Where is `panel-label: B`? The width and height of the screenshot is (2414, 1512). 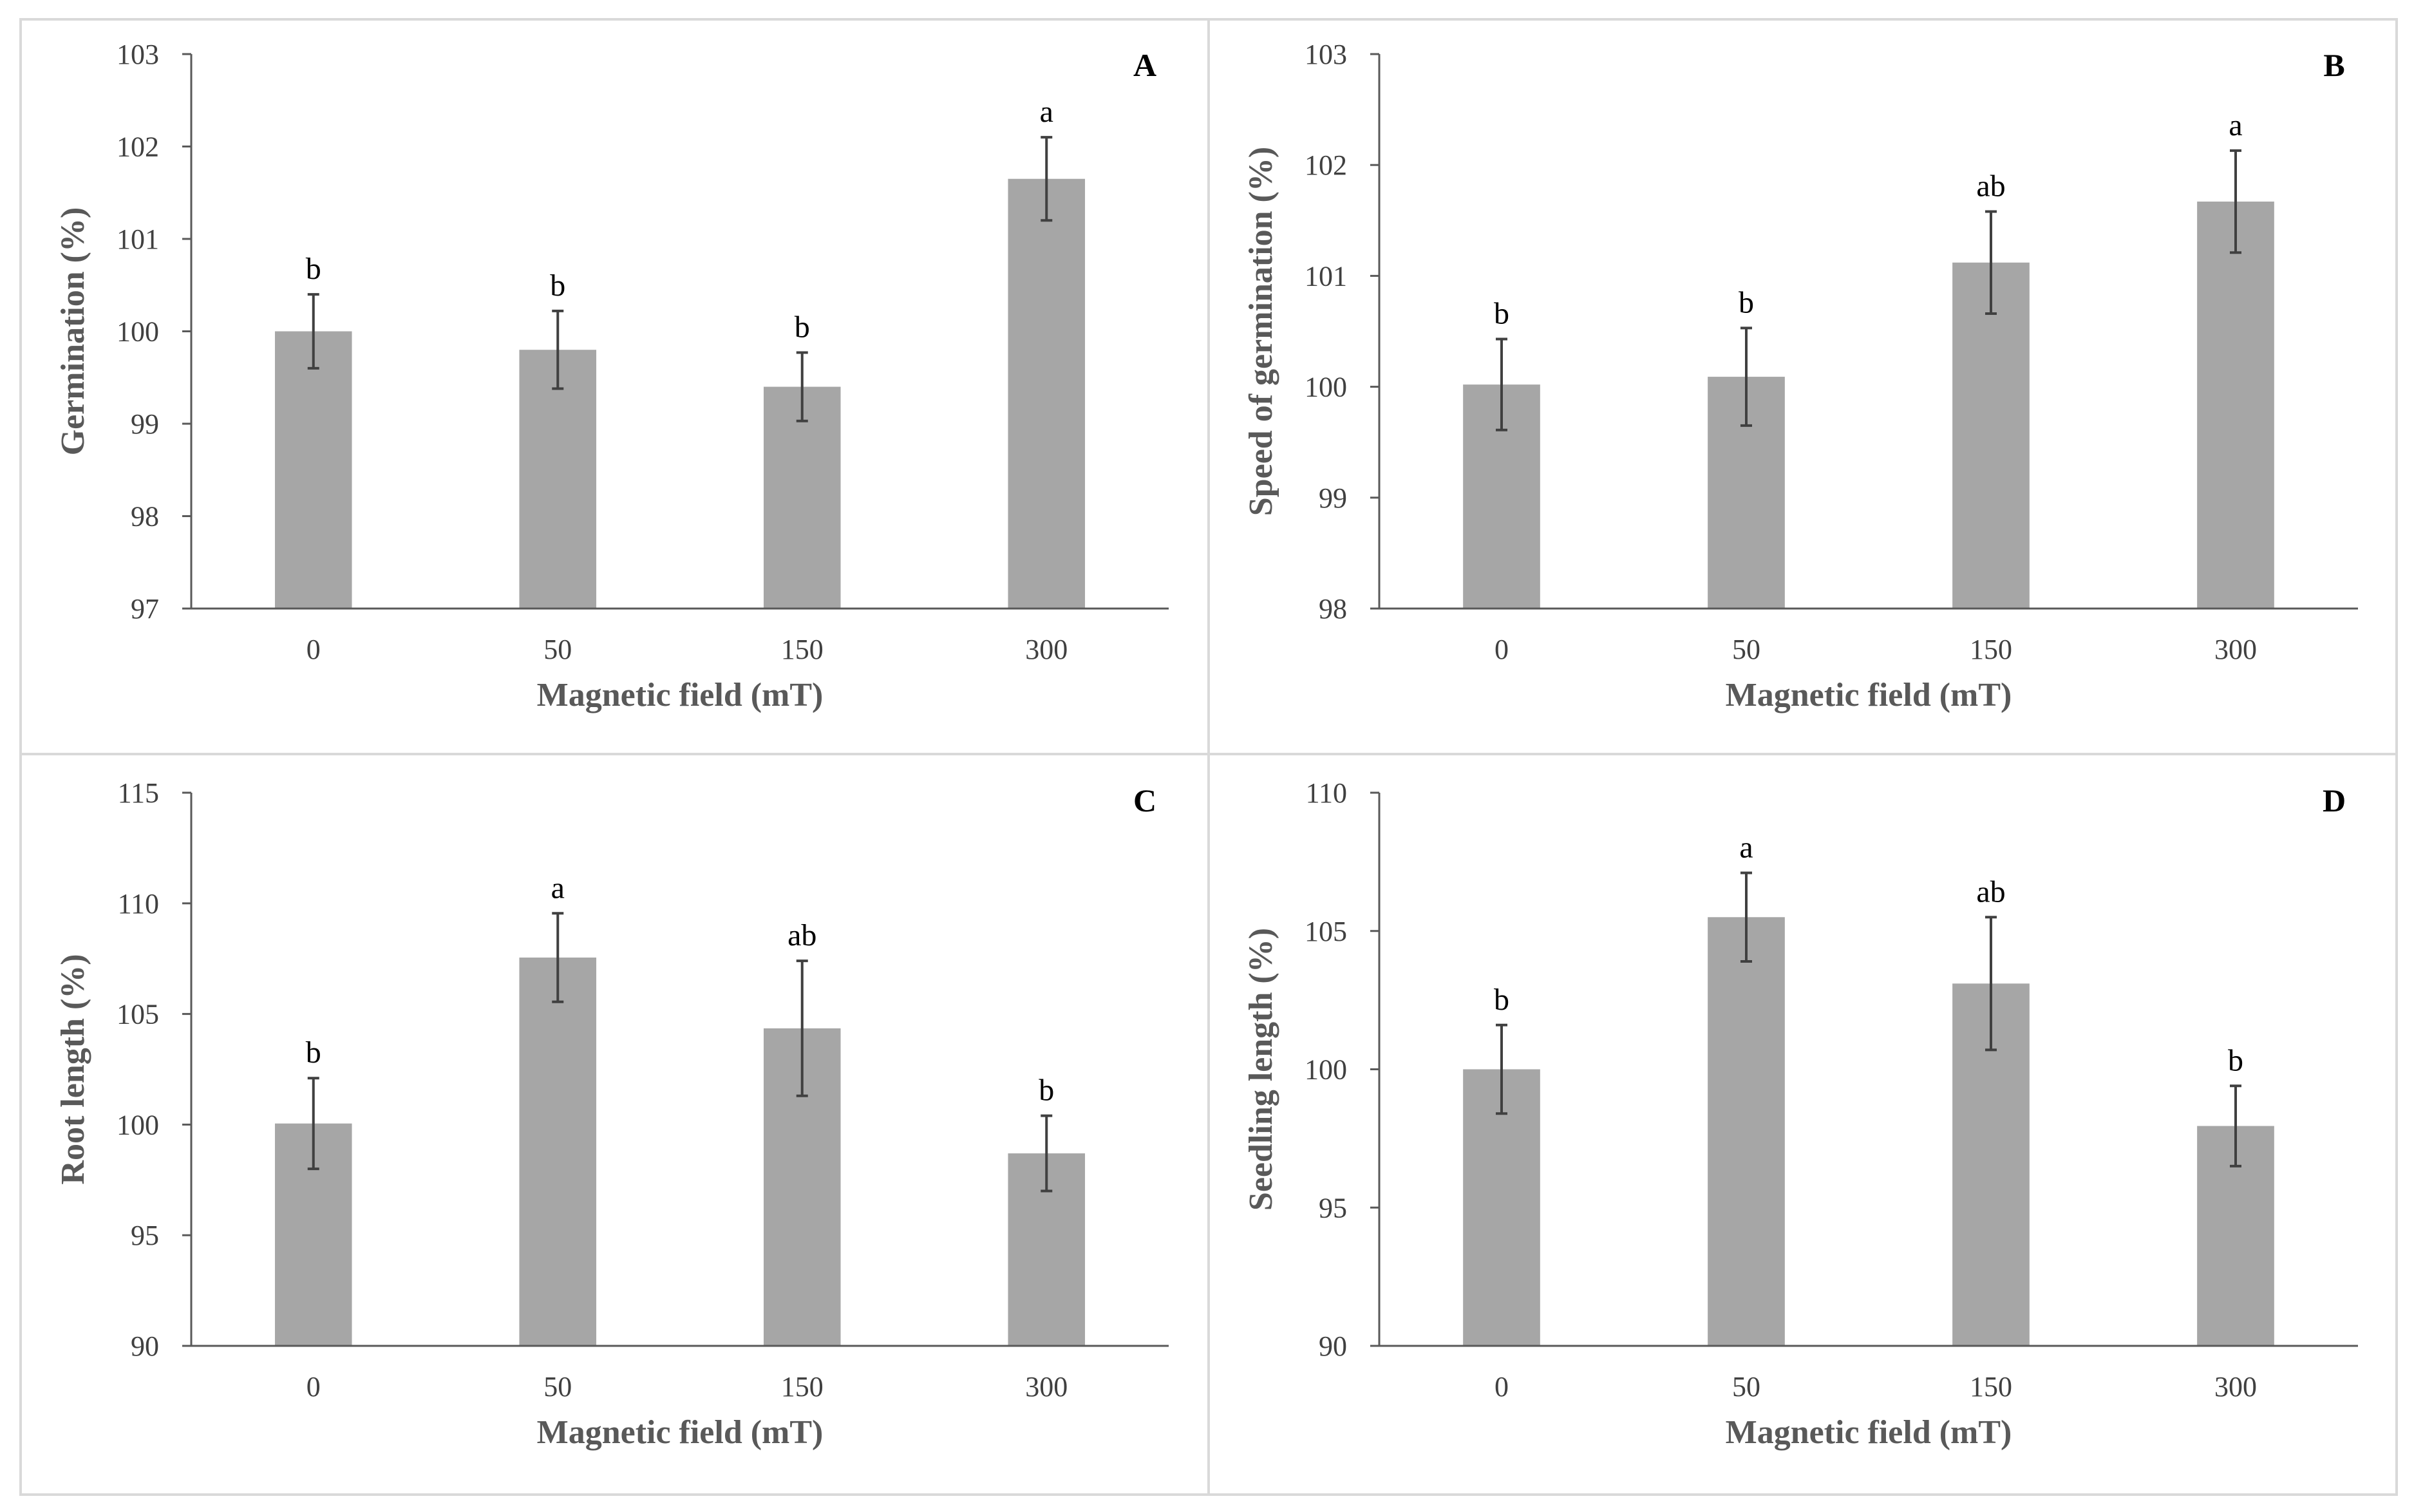
panel-label: B is located at coordinates (2333, 65).